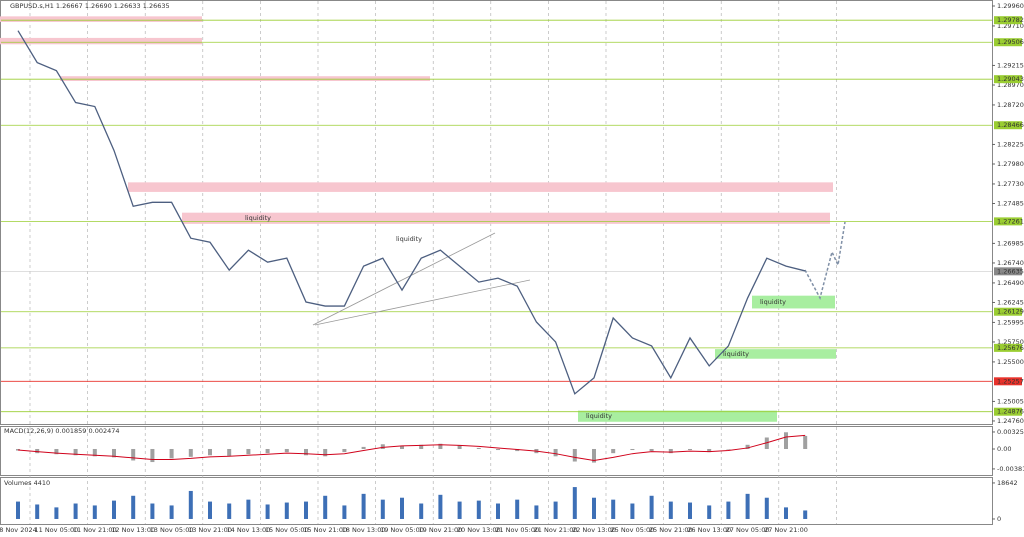 The image size is (1024, 537). What do you see at coordinates (1010, 302) in the screenshot?
I see `y-tick-label: 1.26245` at bounding box center [1010, 302].